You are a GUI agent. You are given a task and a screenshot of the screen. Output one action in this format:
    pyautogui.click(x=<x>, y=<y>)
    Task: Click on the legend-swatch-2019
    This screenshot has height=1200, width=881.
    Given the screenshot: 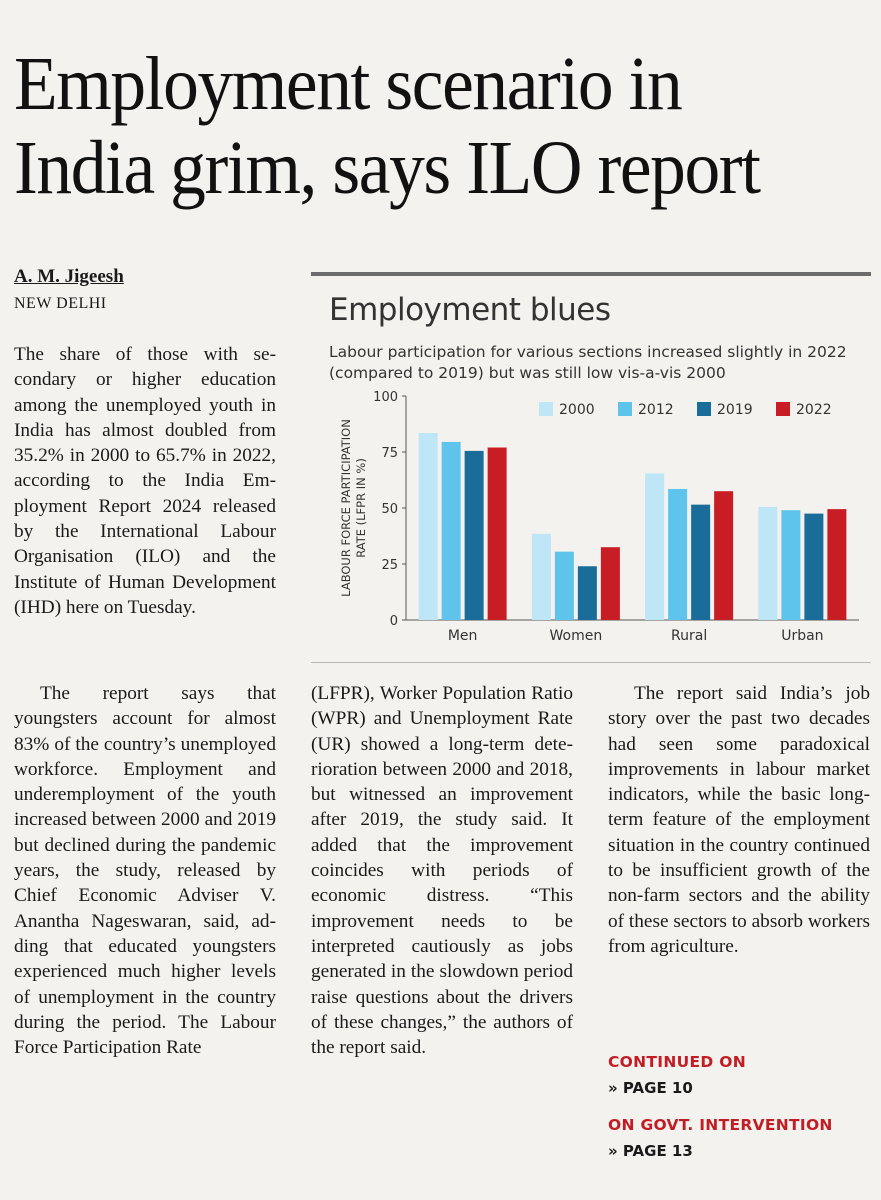 What is the action you would take?
    pyautogui.click(x=704, y=409)
    